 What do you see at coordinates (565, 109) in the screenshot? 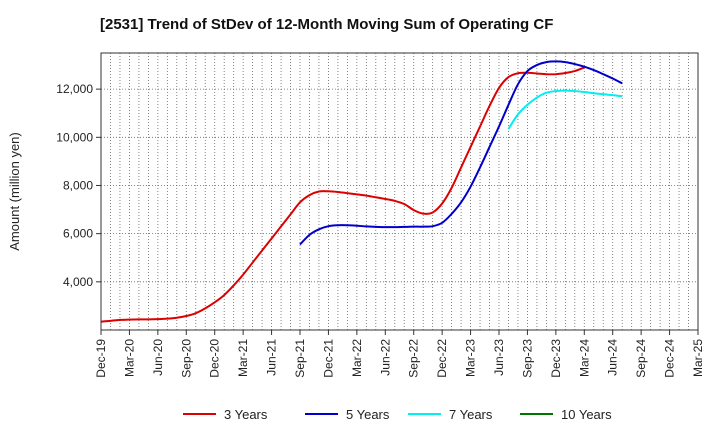
I see `series-line-7-years` at bounding box center [565, 109].